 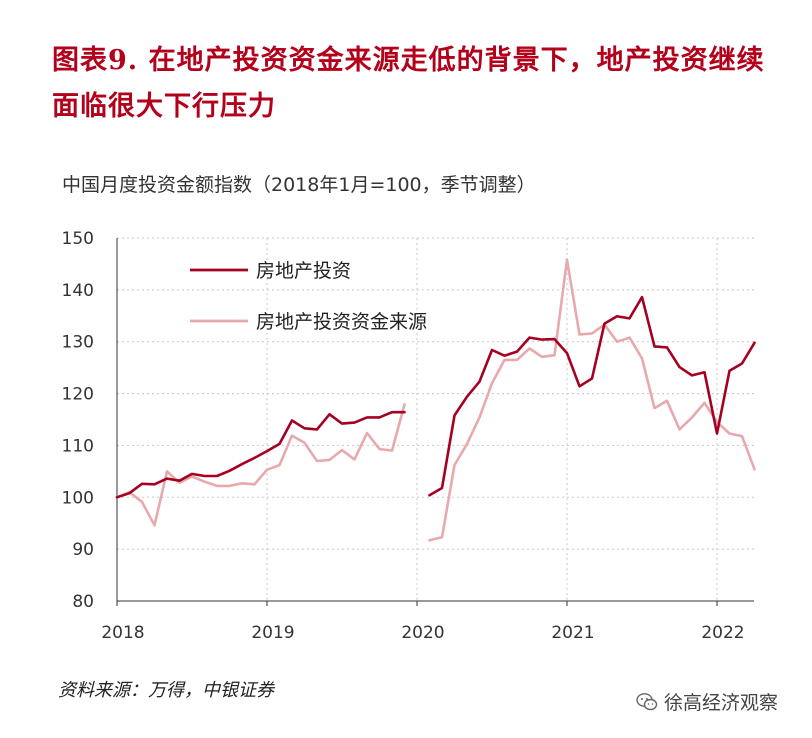 I want to click on y-tick-label: 90, so click(x=83, y=550).